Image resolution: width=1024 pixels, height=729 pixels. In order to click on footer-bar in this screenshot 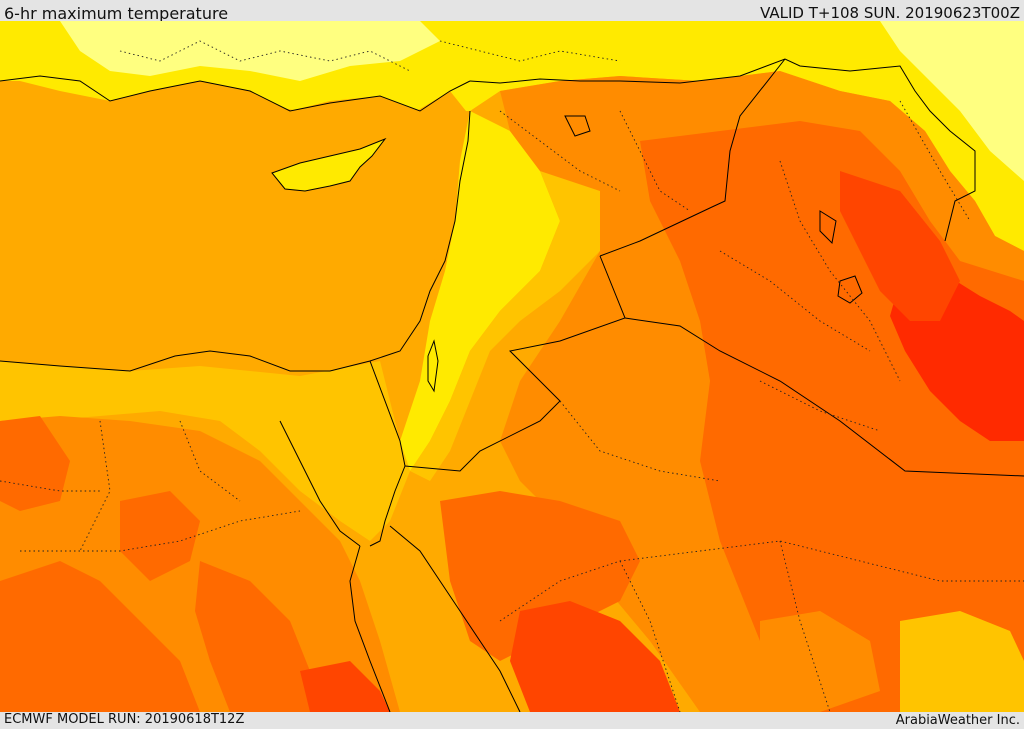, I will do `click(512, 720)`.